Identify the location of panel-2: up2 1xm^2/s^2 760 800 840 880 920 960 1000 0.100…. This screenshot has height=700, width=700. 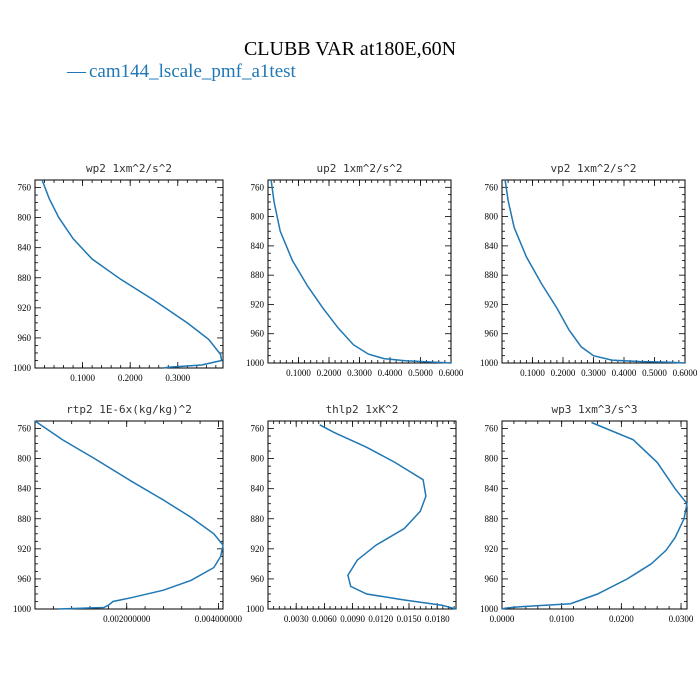
(355, 270).